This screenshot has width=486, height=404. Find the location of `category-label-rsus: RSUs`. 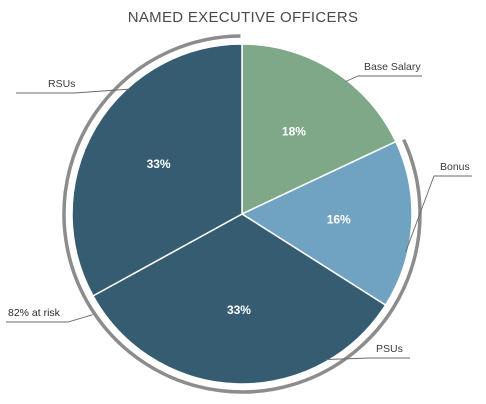

category-label-rsus: RSUs is located at coordinates (61, 84).